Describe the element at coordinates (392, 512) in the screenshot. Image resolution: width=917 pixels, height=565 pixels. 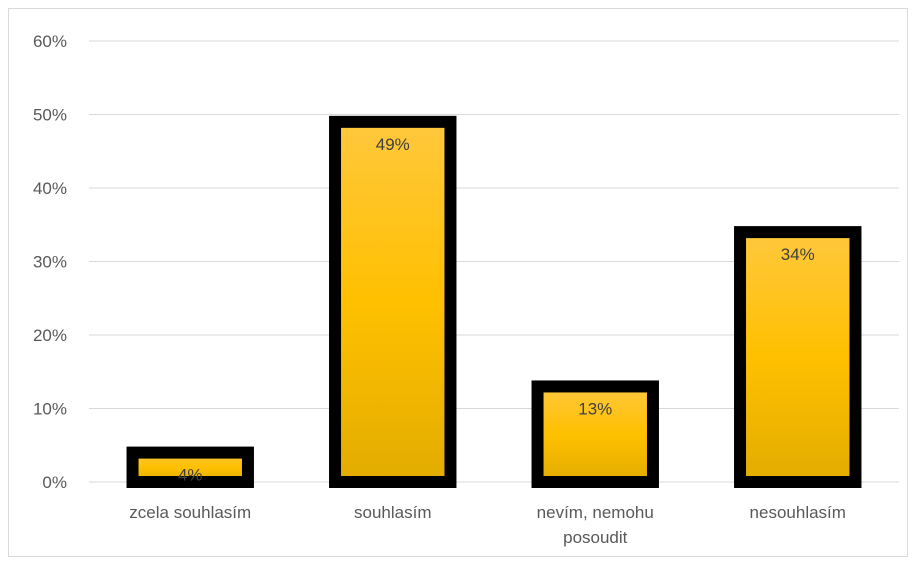
I see `x-tick-label: souhlasím` at that location.